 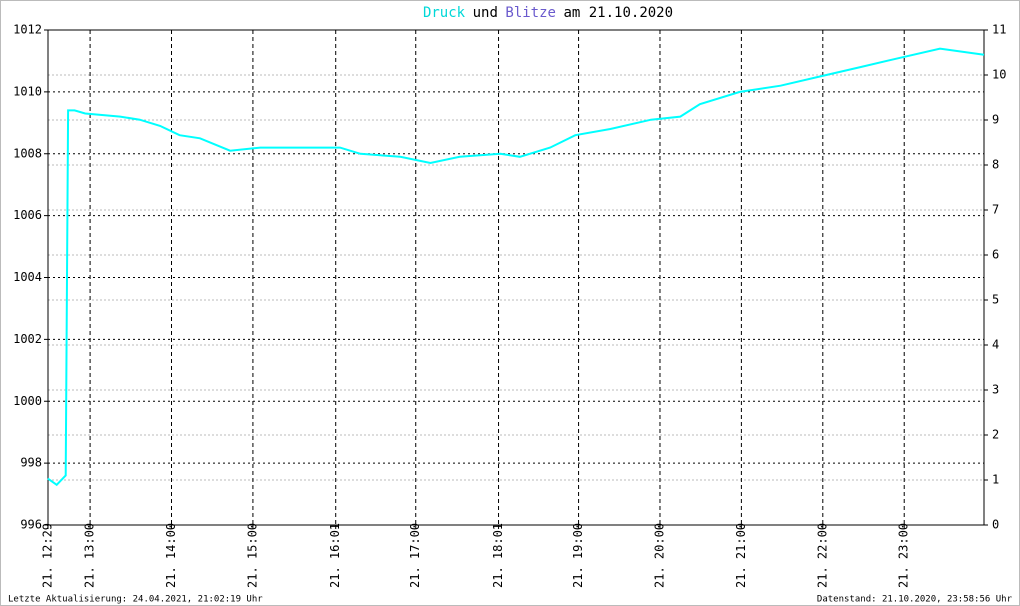 I want to click on y-tick-label: 1012, so click(x=27, y=30).